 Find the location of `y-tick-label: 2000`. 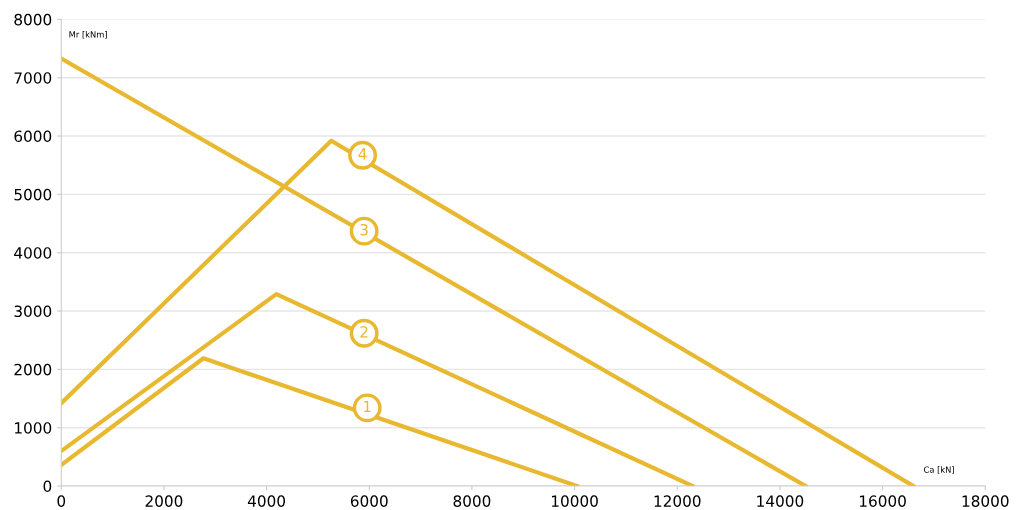

y-tick-label: 2000 is located at coordinates (33, 369).